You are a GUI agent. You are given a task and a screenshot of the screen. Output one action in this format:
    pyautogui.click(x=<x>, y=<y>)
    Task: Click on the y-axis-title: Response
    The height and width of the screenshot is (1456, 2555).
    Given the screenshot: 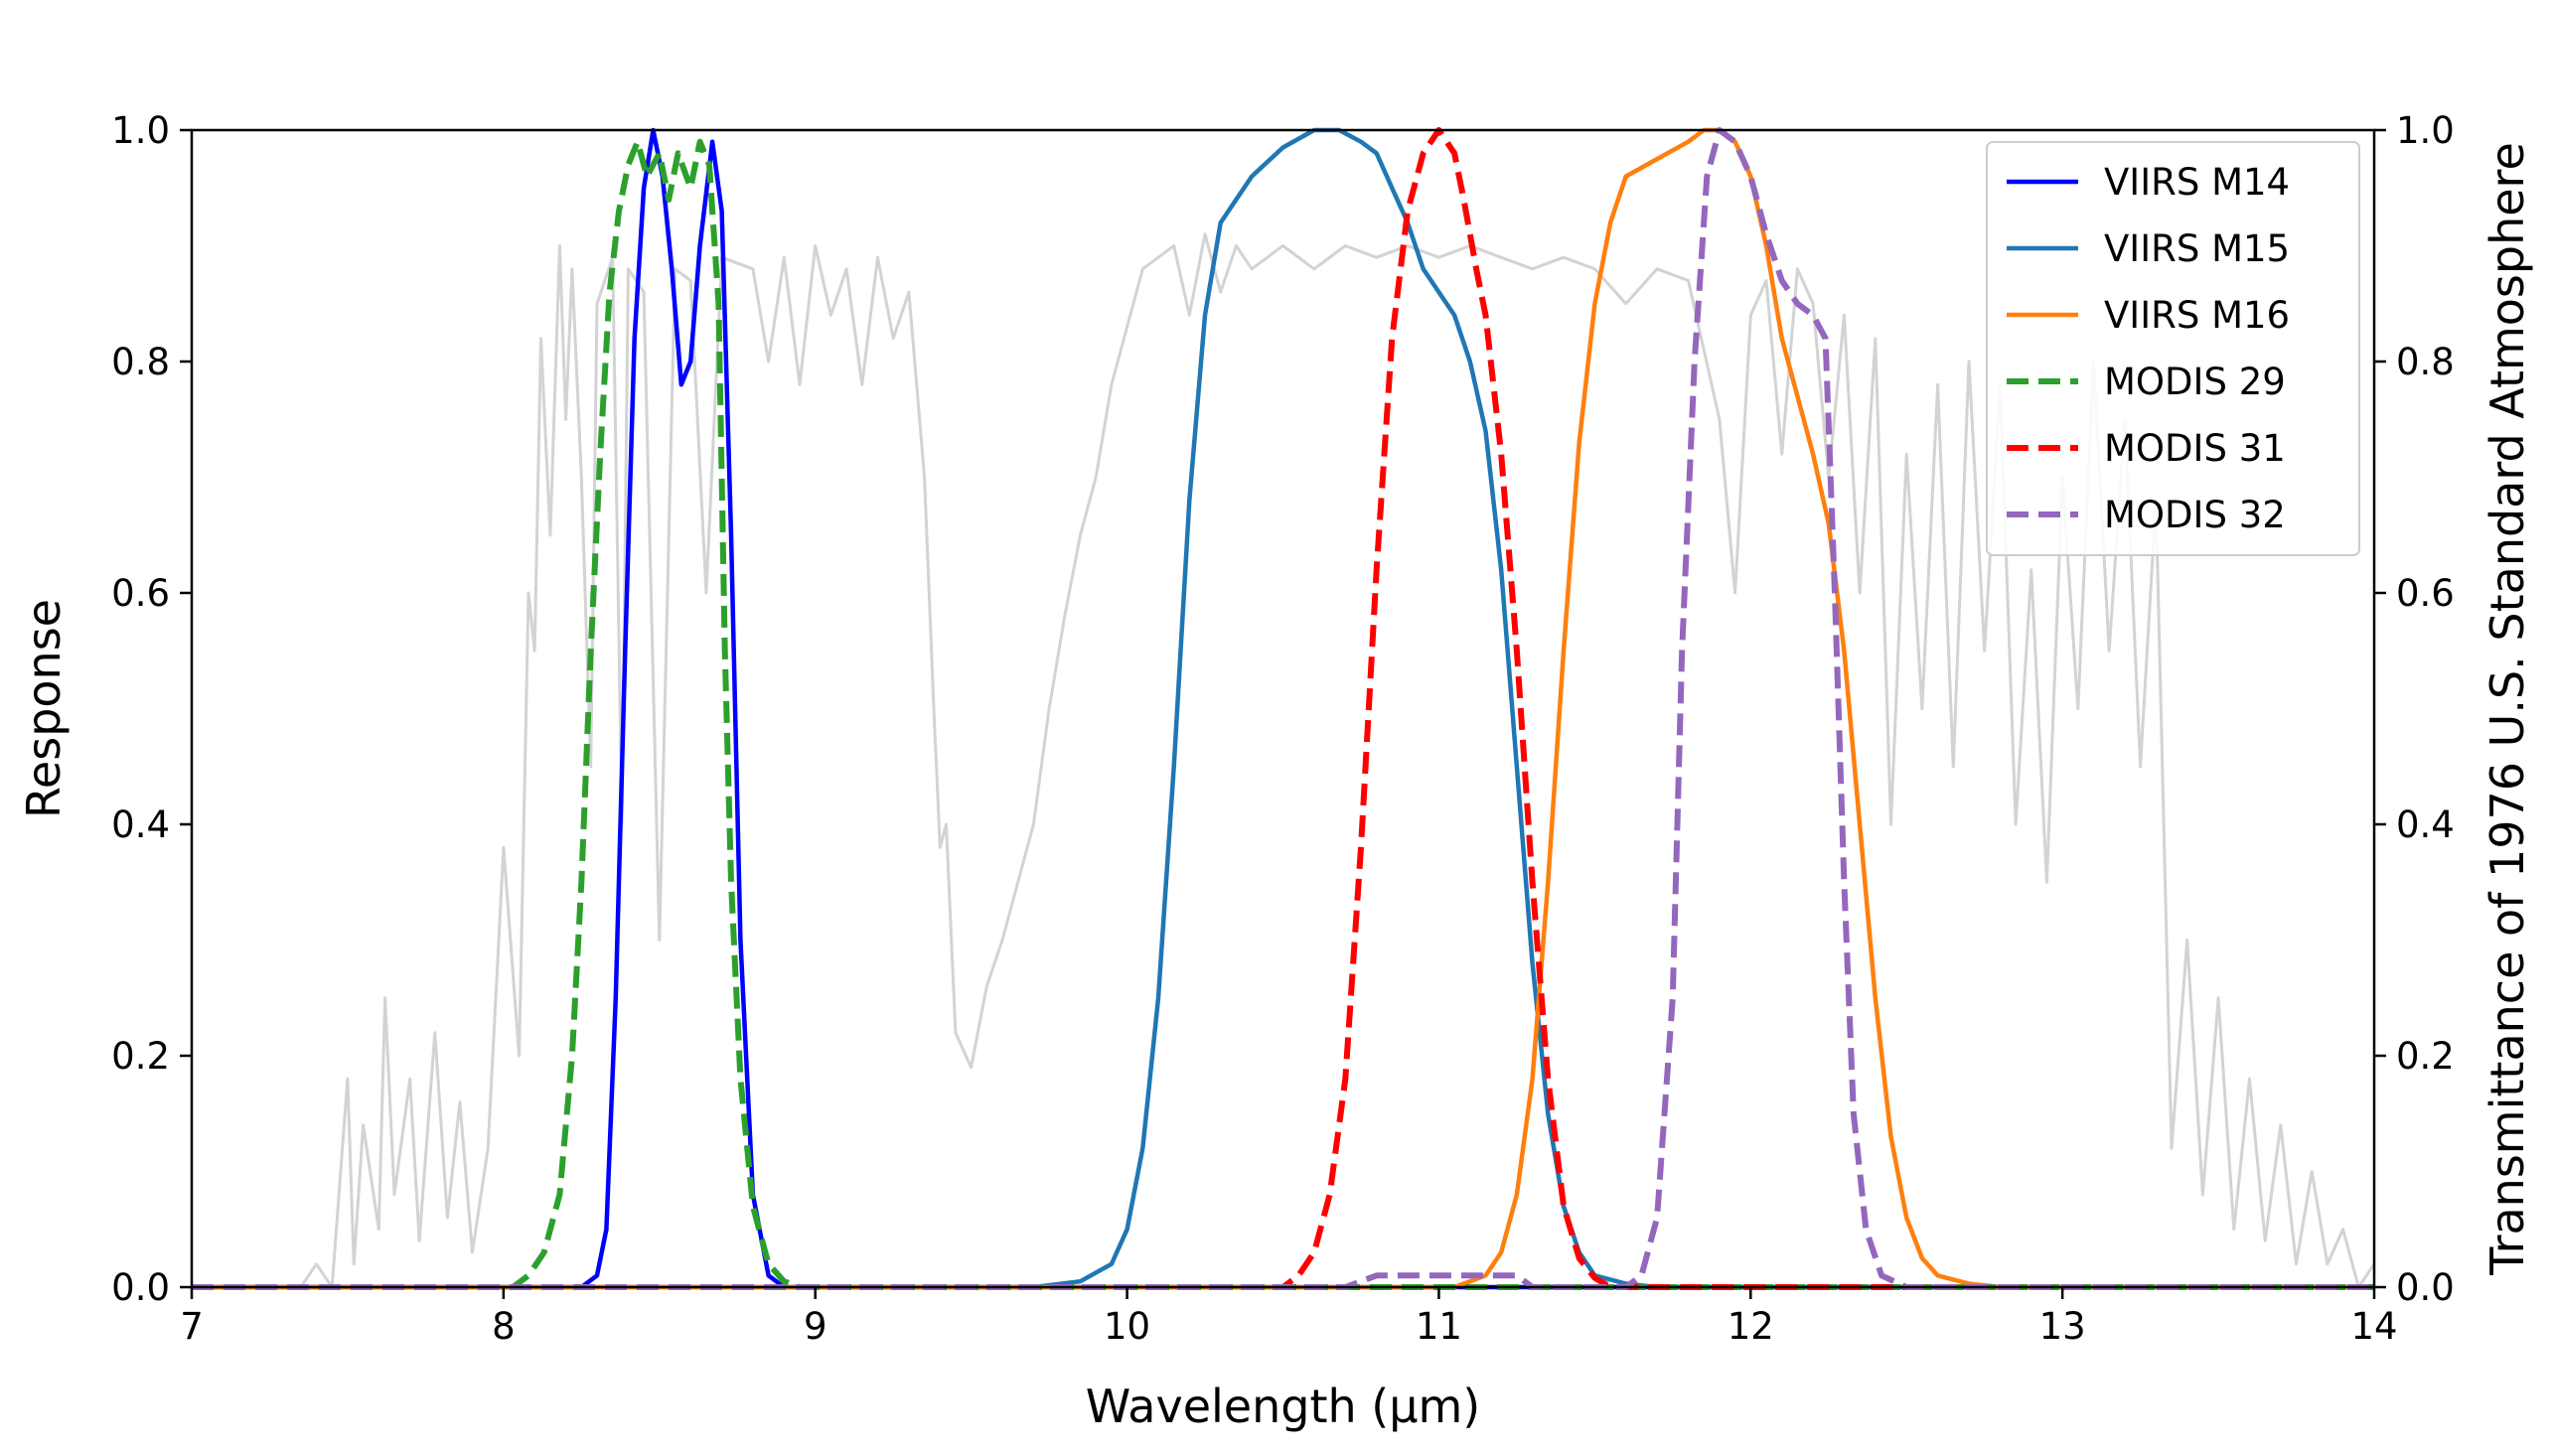 What is the action you would take?
    pyautogui.click(x=44, y=708)
    